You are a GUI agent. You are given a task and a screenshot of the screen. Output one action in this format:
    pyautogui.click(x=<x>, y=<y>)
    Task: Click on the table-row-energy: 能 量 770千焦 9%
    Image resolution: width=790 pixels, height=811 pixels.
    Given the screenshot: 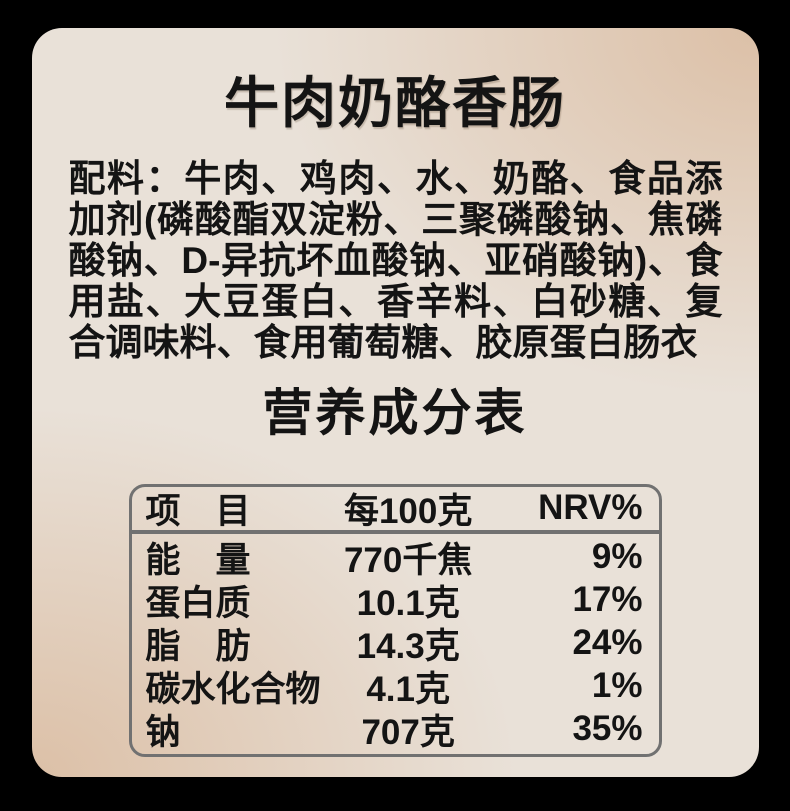 What is the action you would take?
    pyautogui.click(x=395, y=558)
    